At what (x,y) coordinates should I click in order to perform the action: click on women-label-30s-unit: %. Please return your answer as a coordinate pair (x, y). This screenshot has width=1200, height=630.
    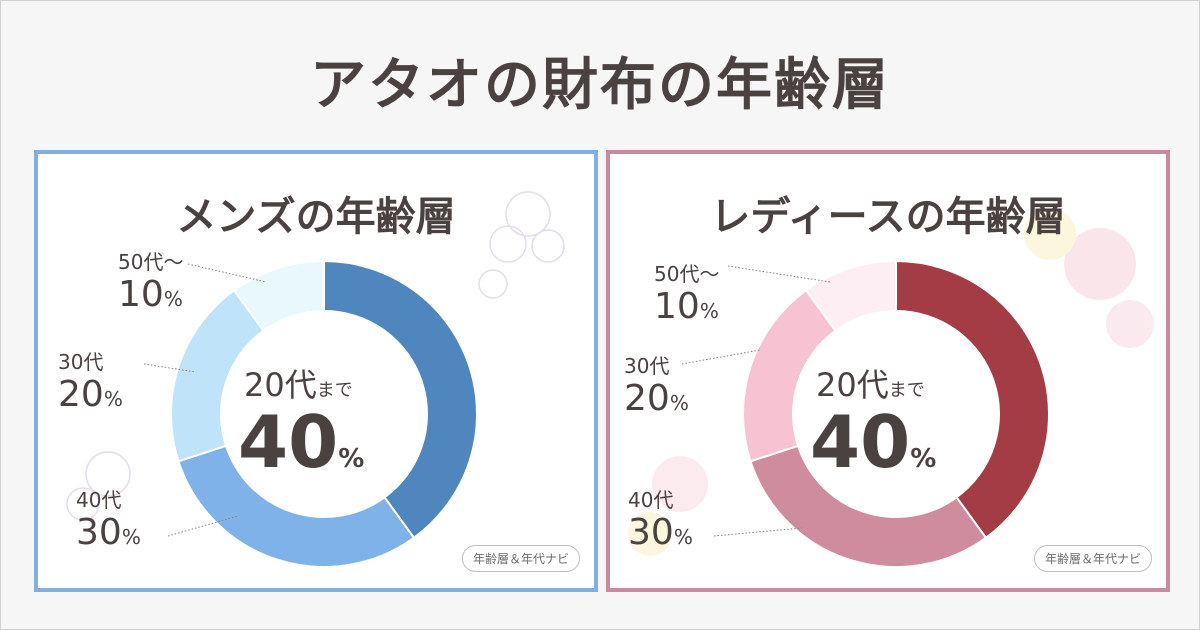
    Looking at the image, I should click on (679, 403).